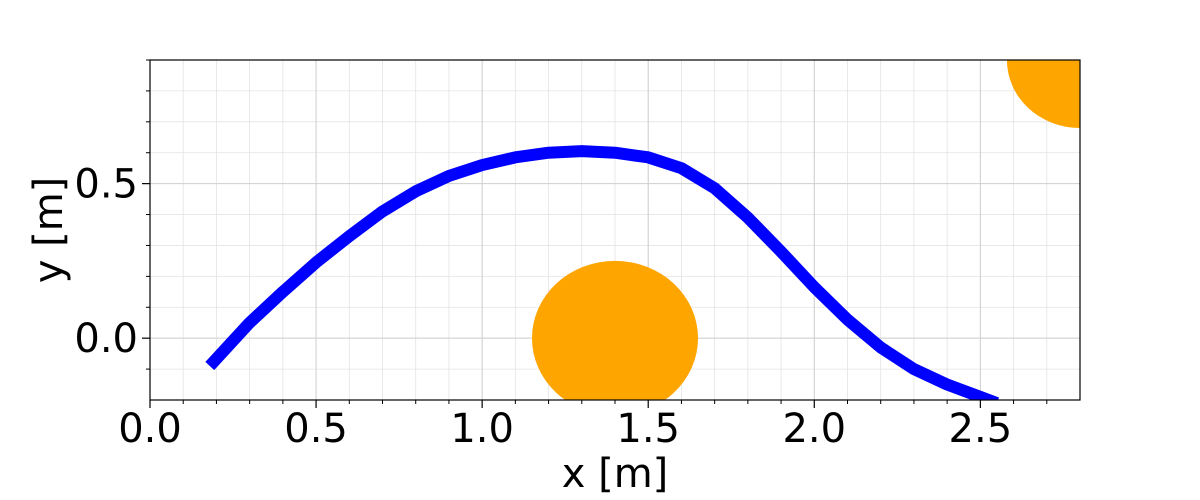 This screenshot has height=500, width=1200. Describe the element at coordinates (482, 429) in the screenshot. I see `x-tick-label: 1.0` at that location.